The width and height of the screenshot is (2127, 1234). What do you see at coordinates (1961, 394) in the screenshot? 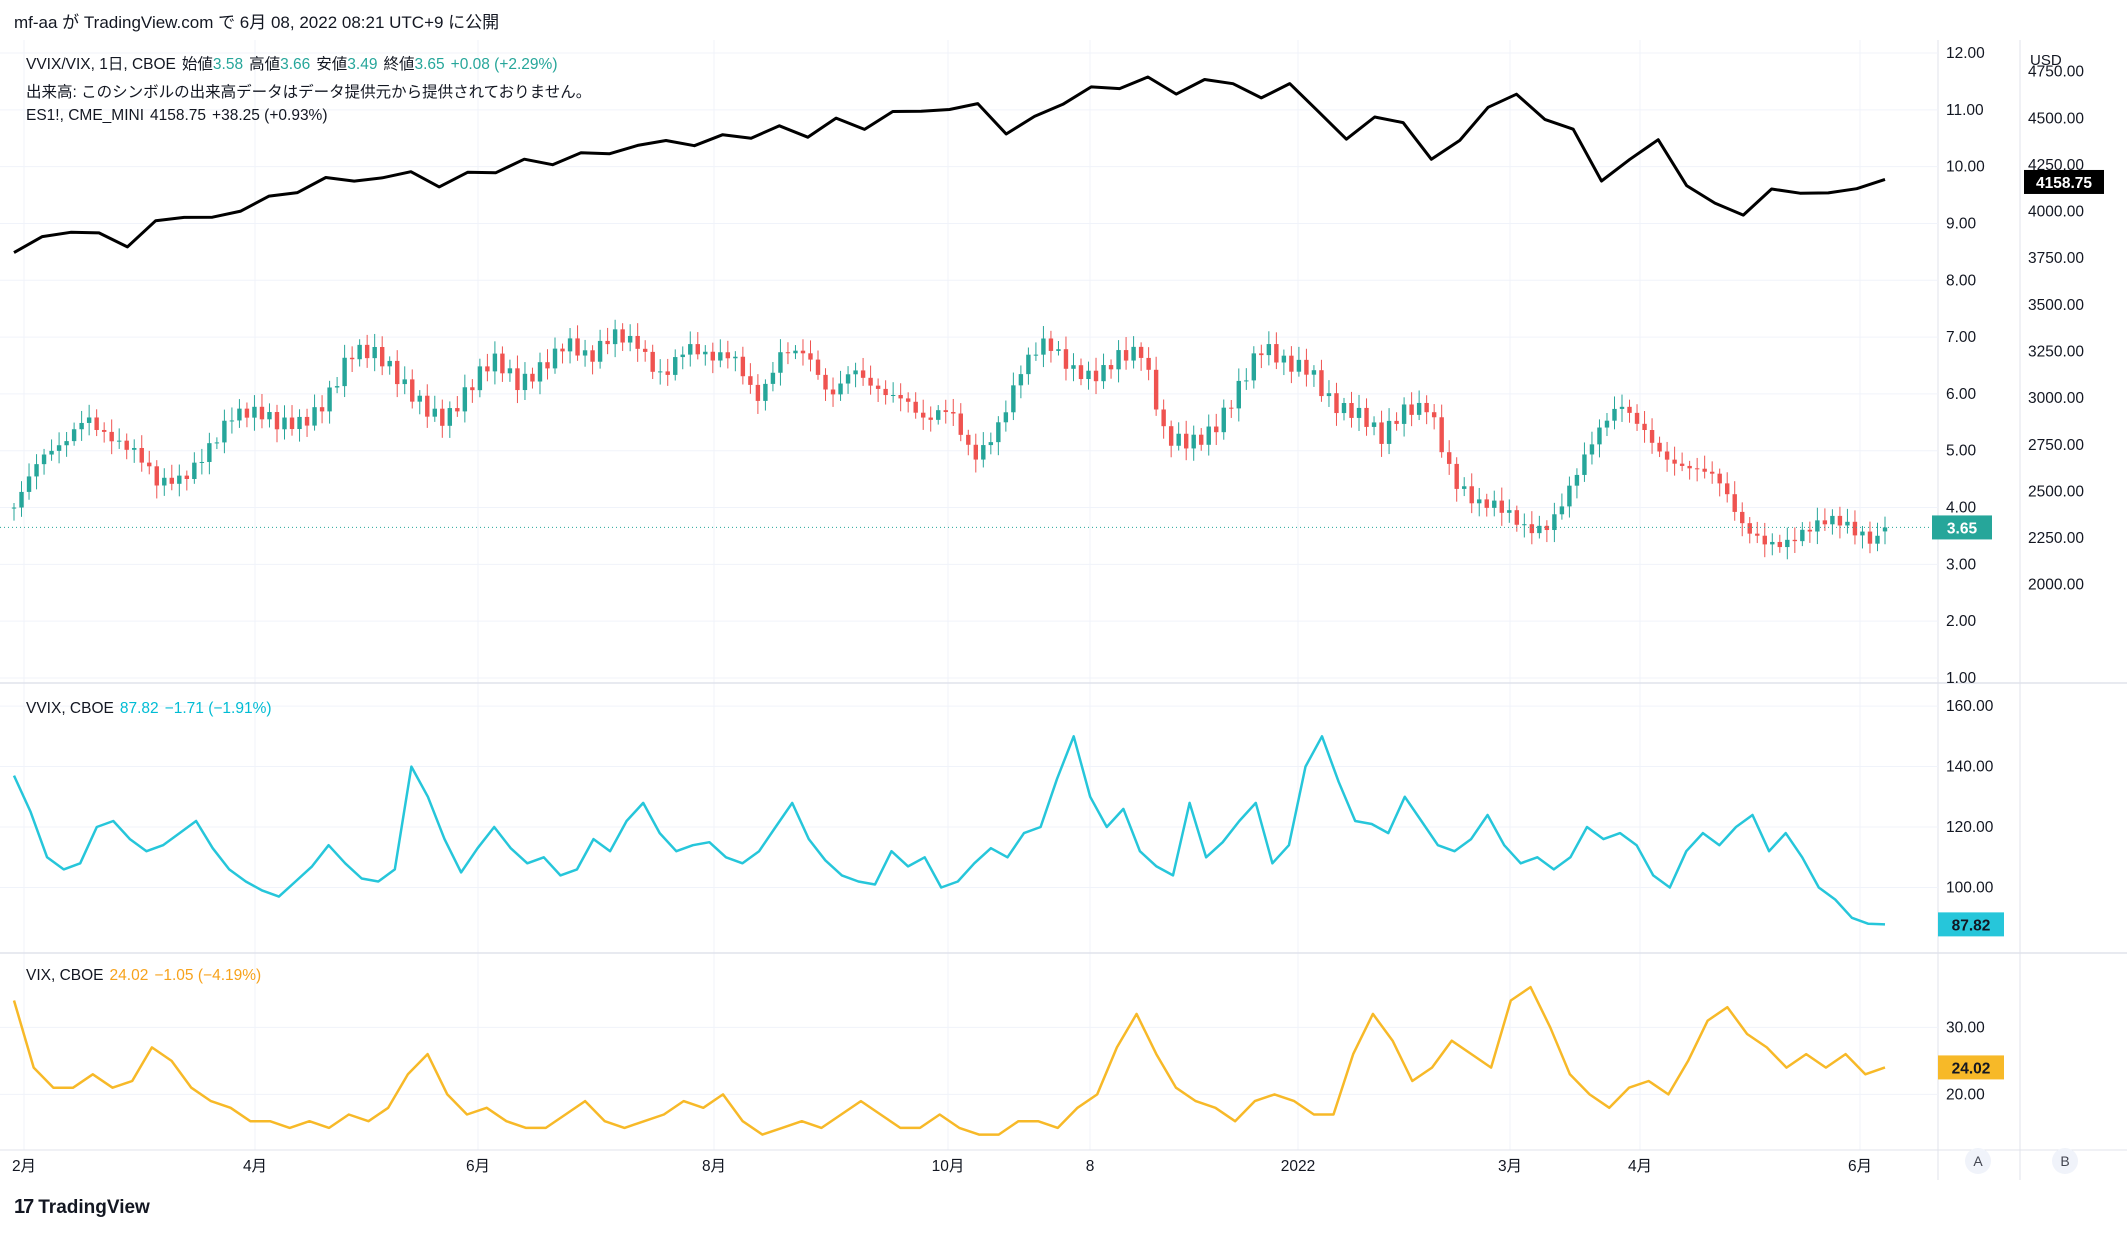
I see `y-tick-label: 6.00` at bounding box center [1961, 394].